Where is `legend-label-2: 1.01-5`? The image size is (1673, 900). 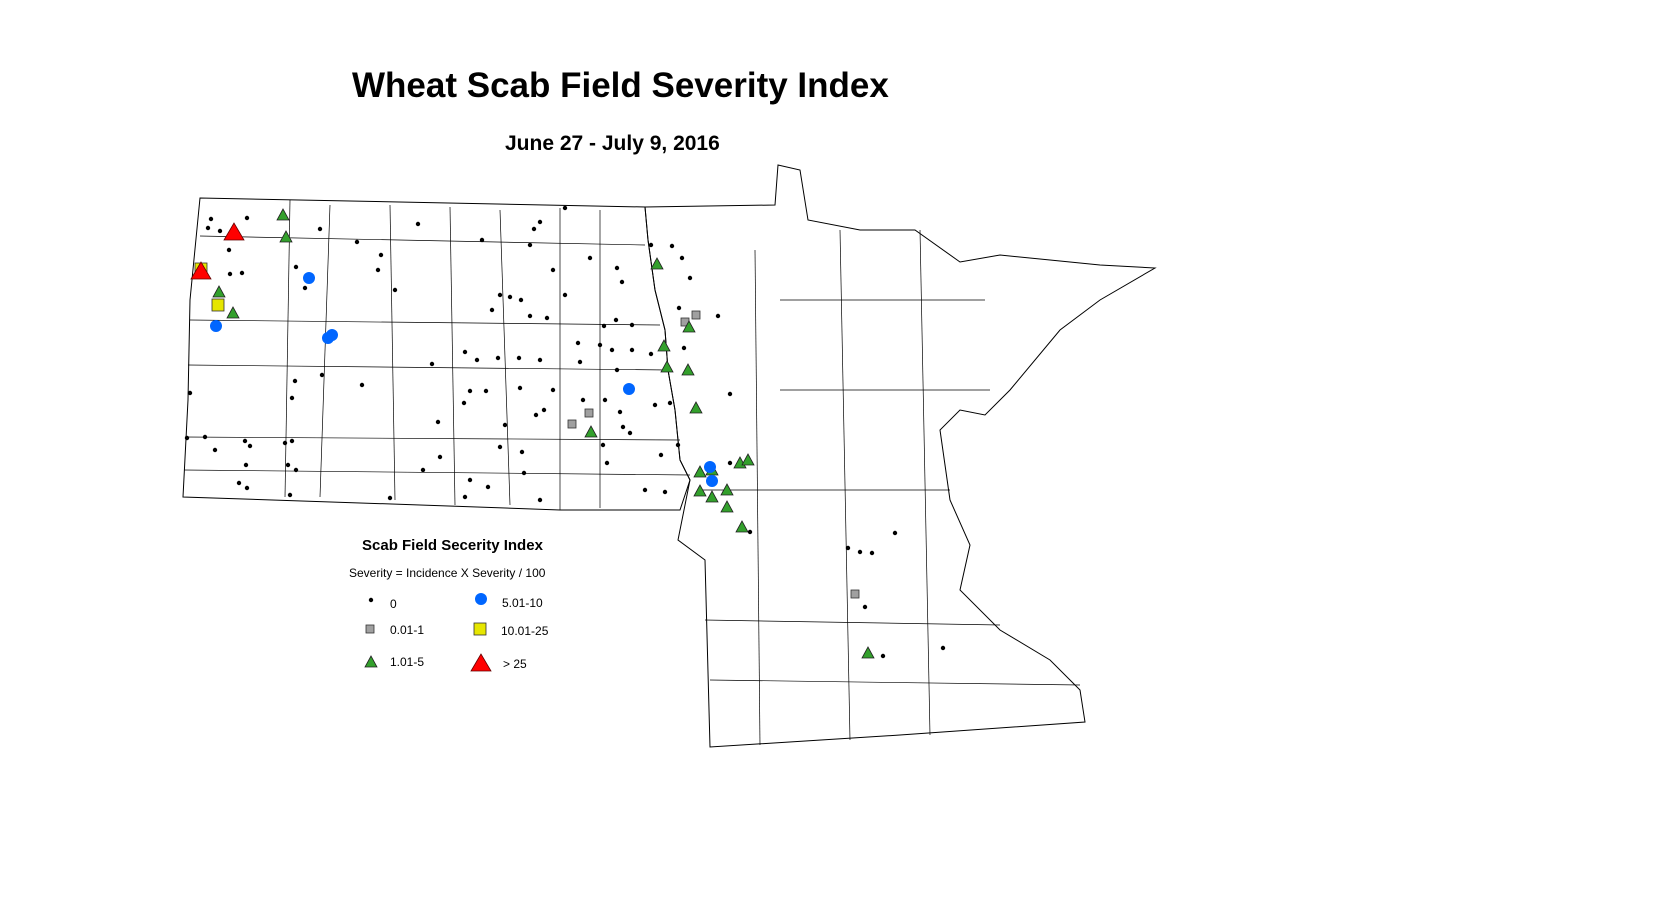
legend-label-2: 1.01-5 is located at coordinates (407, 662).